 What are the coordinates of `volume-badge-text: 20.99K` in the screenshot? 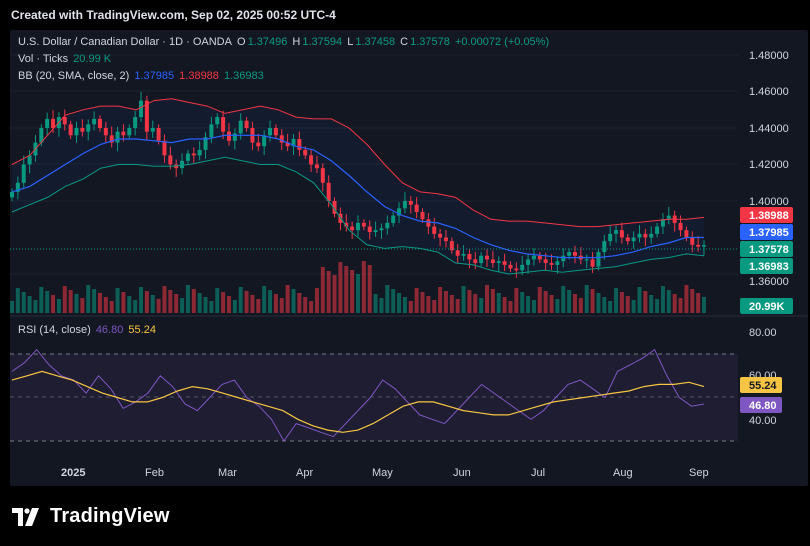 It's located at (767, 307).